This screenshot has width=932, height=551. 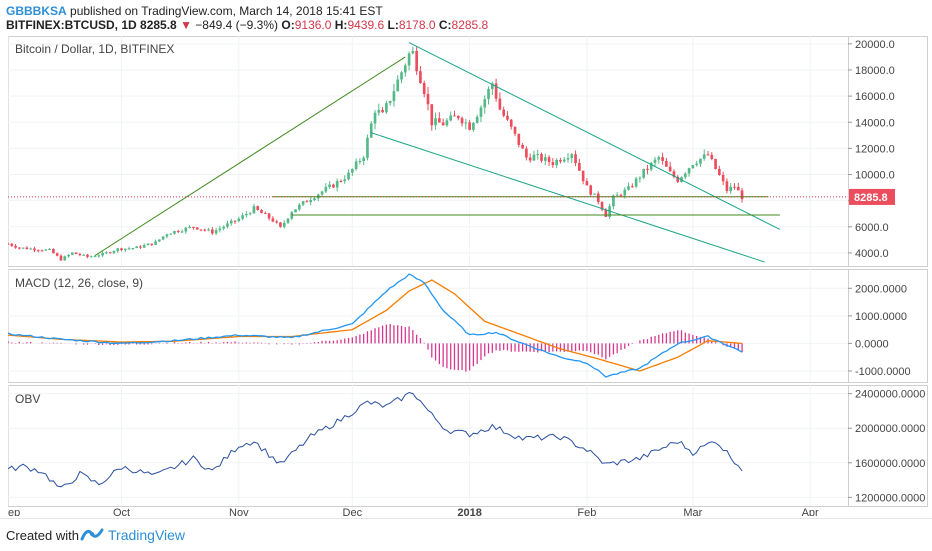 I want to click on trend-line, so click(x=250, y=156).